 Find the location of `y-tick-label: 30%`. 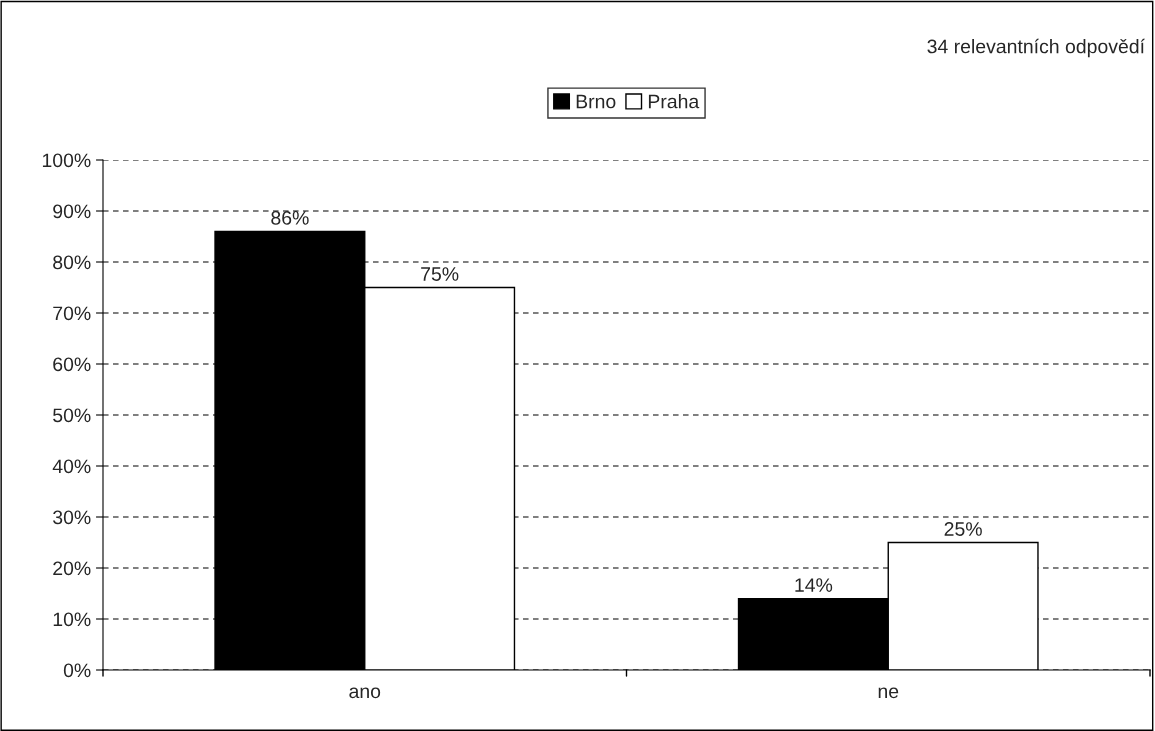

y-tick-label: 30% is located at coordinates (72, 517).